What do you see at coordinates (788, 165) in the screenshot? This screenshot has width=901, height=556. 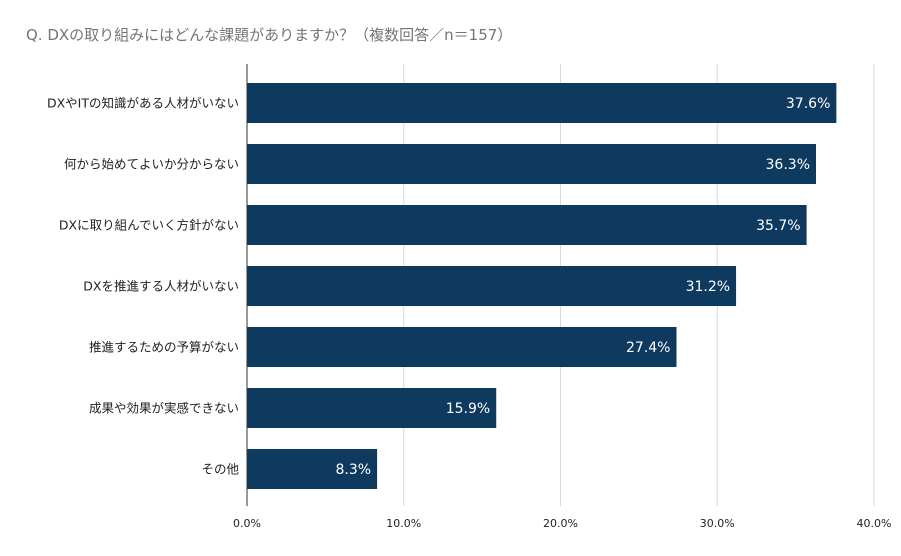 I see `data-label: 36.3%` at bounding box center [788, 165].